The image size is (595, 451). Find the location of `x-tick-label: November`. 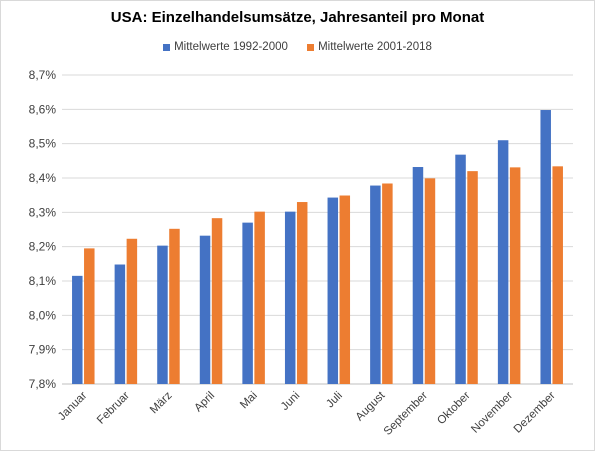

x-tick-label: November is located at coordinates (492, 413).